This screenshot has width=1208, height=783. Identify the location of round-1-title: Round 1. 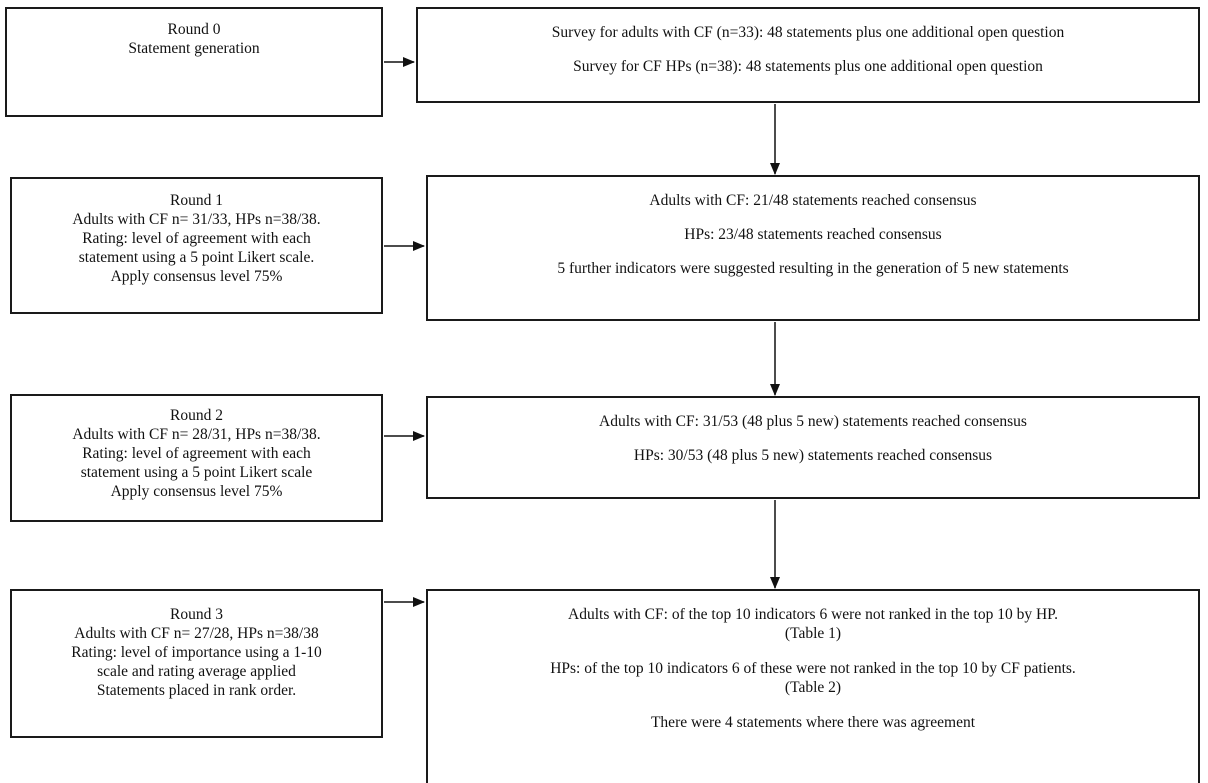
(196, 200).